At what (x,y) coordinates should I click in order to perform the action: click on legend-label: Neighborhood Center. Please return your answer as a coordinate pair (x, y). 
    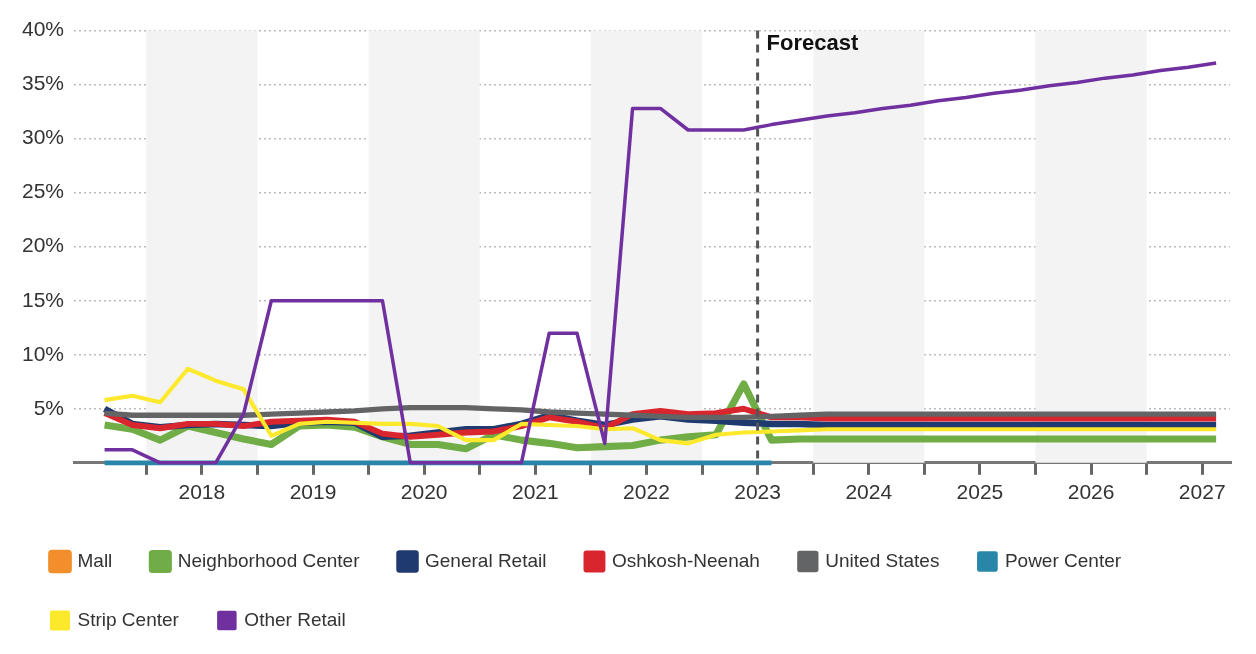
    Looking at the image, I should click on (269, 560).